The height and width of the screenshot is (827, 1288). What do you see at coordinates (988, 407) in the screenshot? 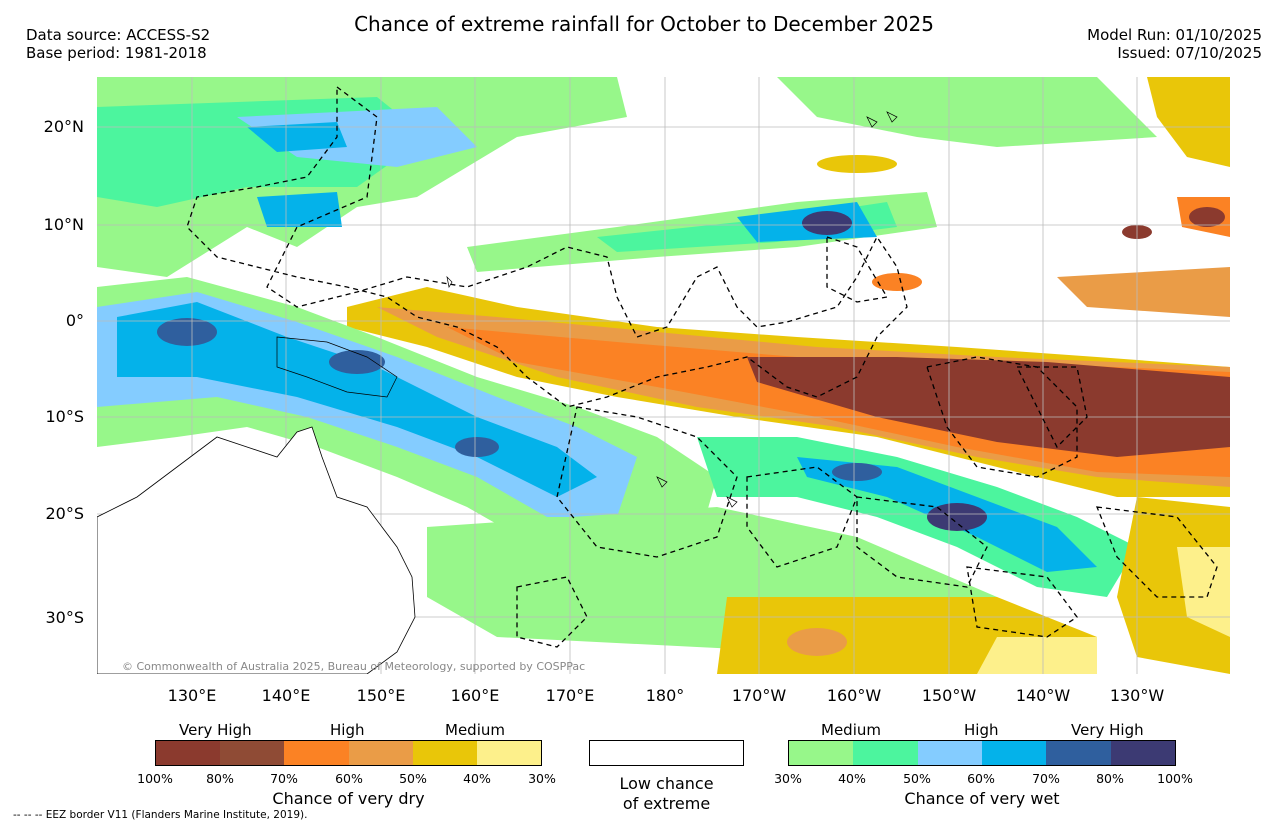
I see `very-dry-region-eq` at bounding box center [988, 407].